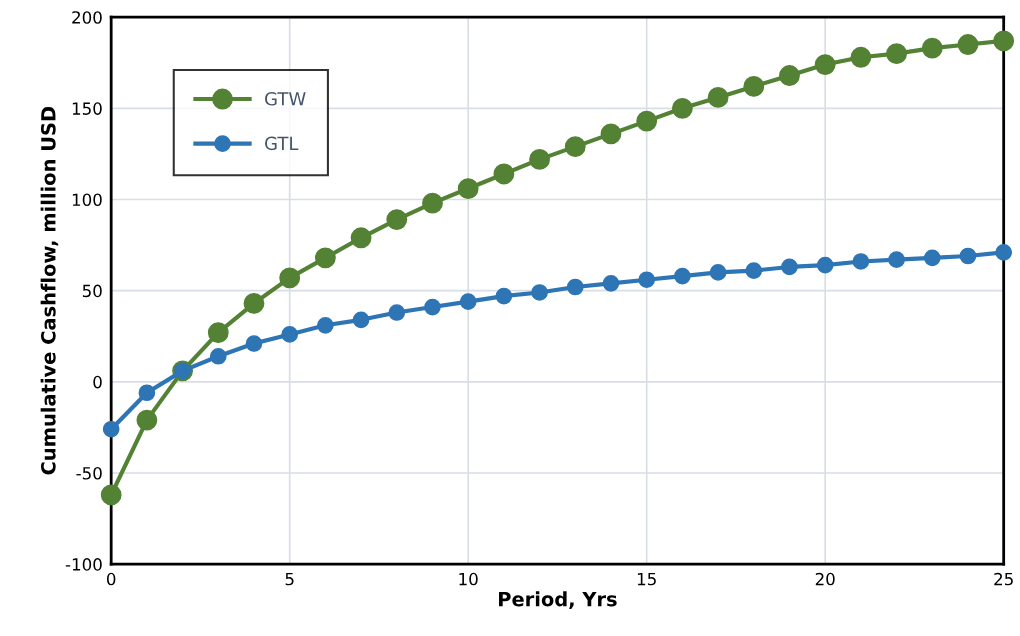 This screenshot has height=636, width=1020. Describe the element at coordinates (89, 473) in the screenshot. I see `y-tick-label: -50` at that location.